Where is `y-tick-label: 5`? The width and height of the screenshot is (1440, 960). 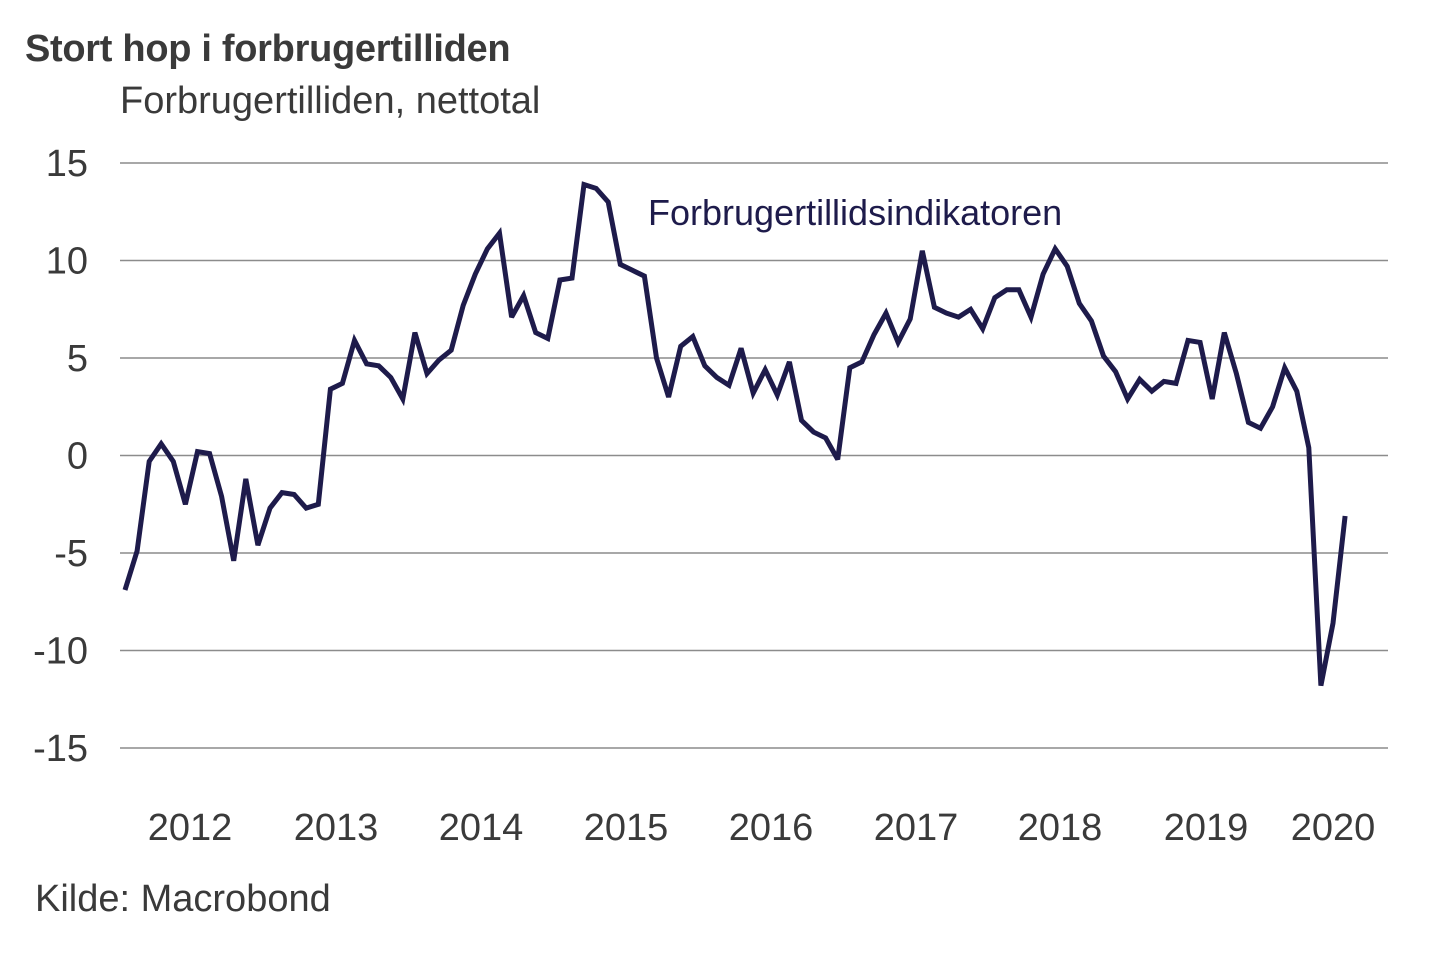
y-tick-label: 5 is located at coordinates (77, 359).